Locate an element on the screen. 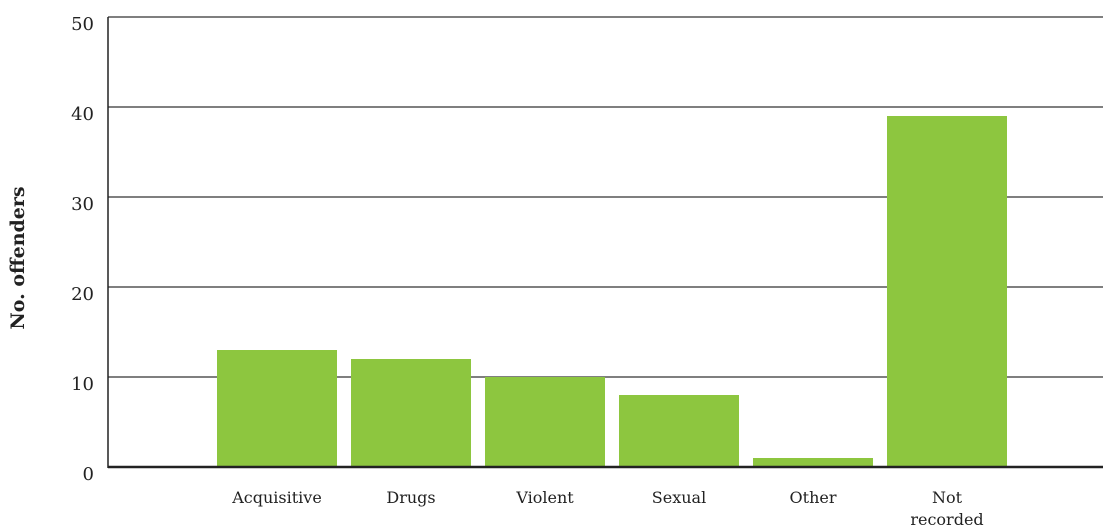 Image resolution: width=1103 pixels, height=530 pixels. y-tick-label: 10 is located at coordinates (82, 384).